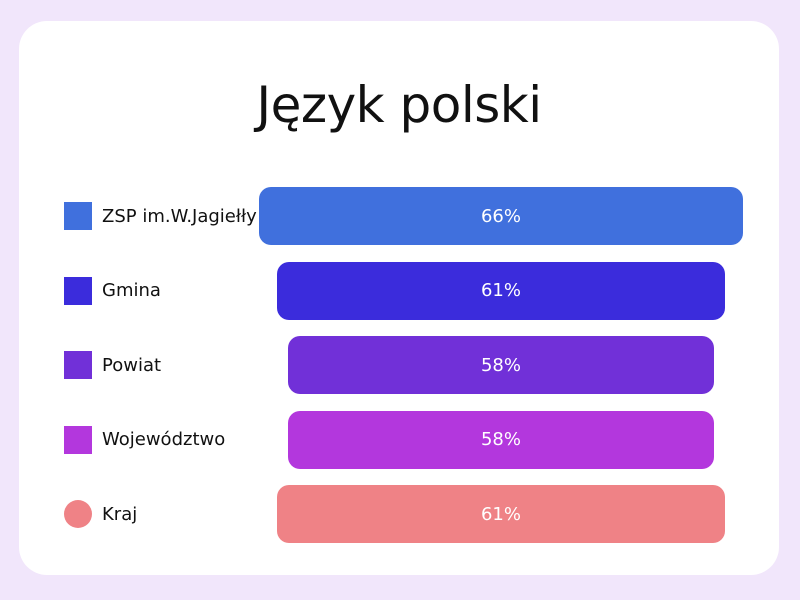 The height and width of the screenshot is (600, 800). I want to click on legend-label: Gmina, so click(131, 290).